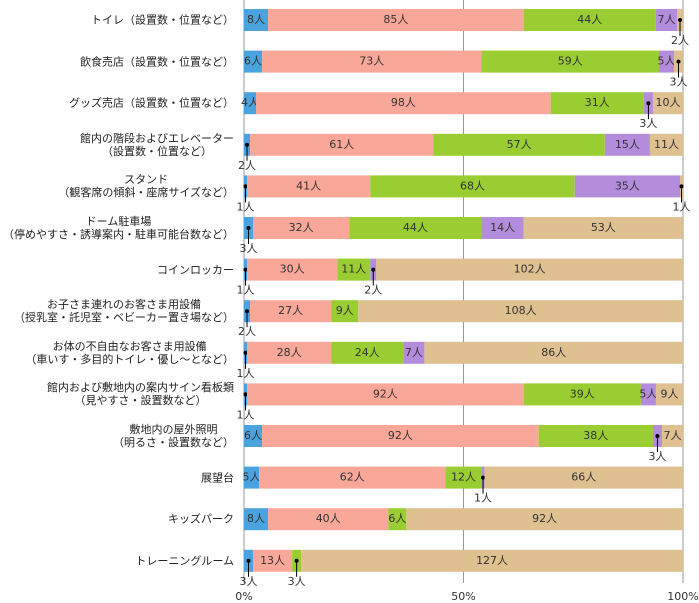  What do you see at coordinates (146, 186) in the screenshot?
I see `category-label: スタンド （観客席の傾斜・座席サイズなど）` at bounding box center [146, 186].